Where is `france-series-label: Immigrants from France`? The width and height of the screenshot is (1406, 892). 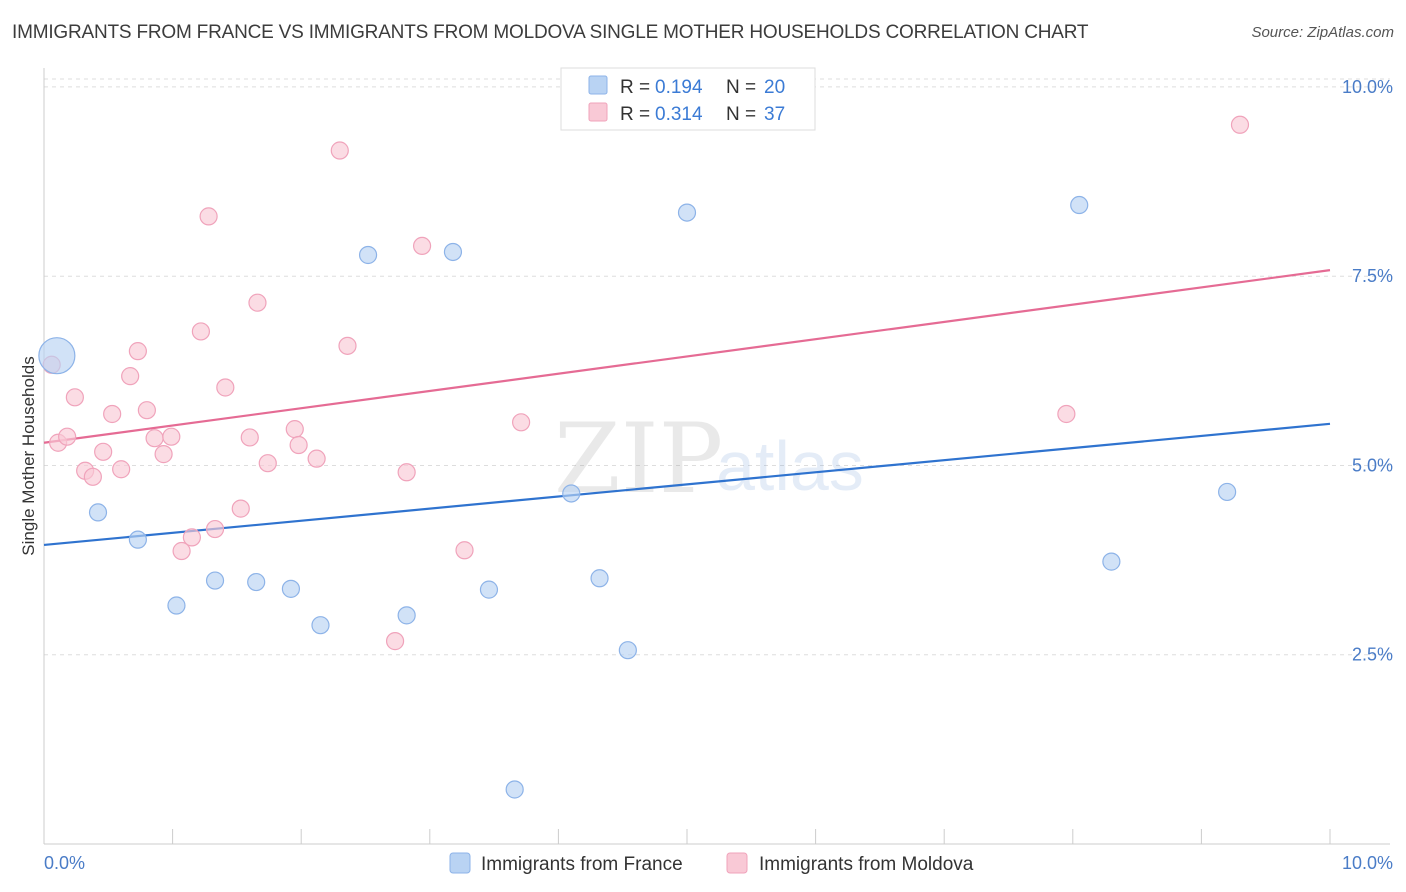 france-series-label: Immigrants from France is located at coordinates (582, 864).